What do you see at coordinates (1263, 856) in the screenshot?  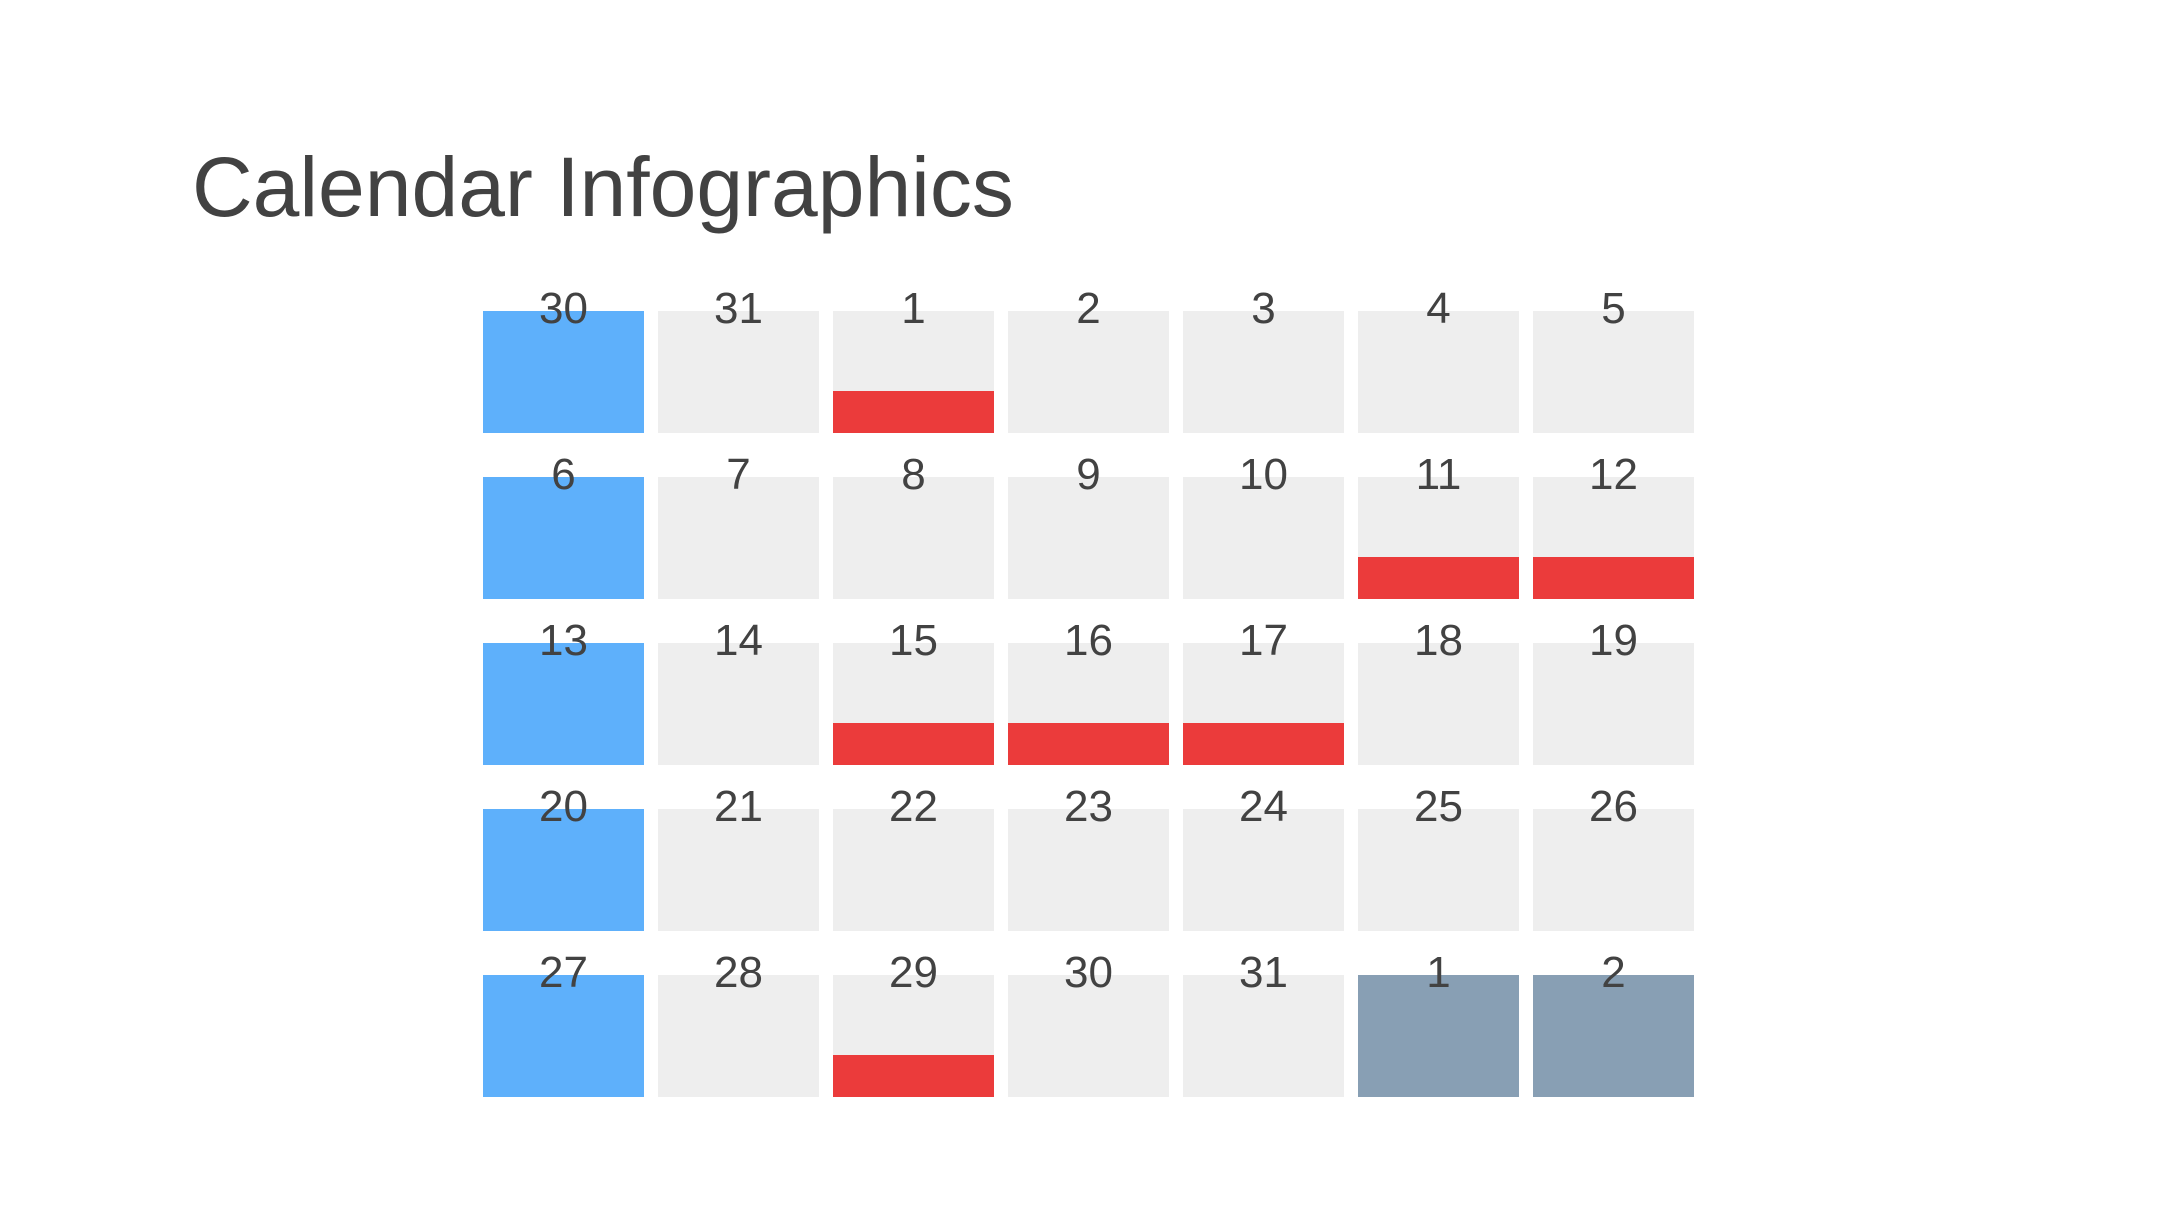 I see `calendar-day-cell: 24` at bounding box center [1263, 856].